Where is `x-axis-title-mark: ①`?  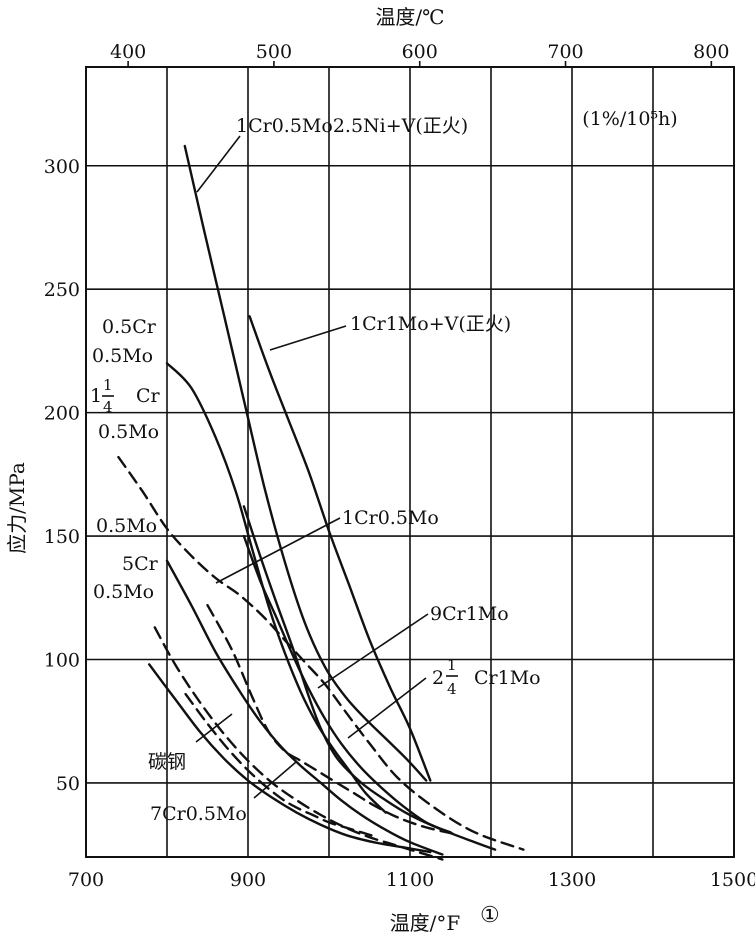
x-axis-title-mark: ① is located at coordinates (490, 915).